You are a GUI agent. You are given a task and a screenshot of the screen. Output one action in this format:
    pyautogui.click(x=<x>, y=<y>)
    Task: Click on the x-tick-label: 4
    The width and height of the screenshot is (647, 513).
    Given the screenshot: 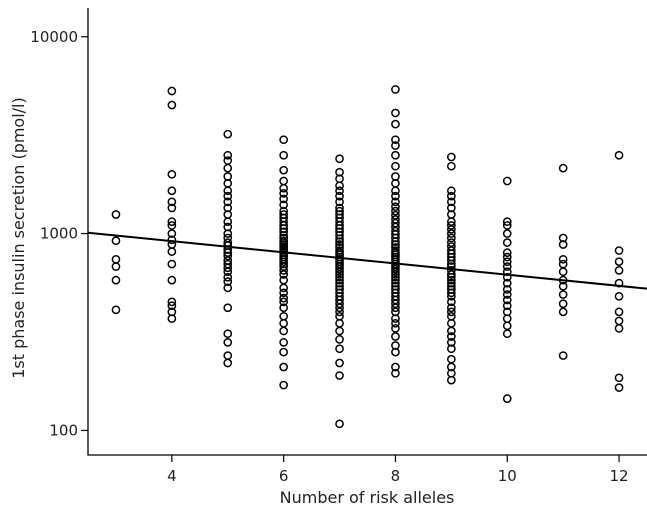 What is the action you would take?
    pyautogui.click(x=172, y=476)
    